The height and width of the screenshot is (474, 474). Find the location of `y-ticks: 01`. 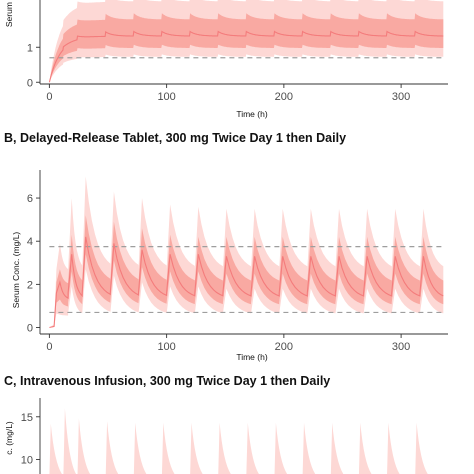

y-ticks: 01 is located at coordinates (33, 65).